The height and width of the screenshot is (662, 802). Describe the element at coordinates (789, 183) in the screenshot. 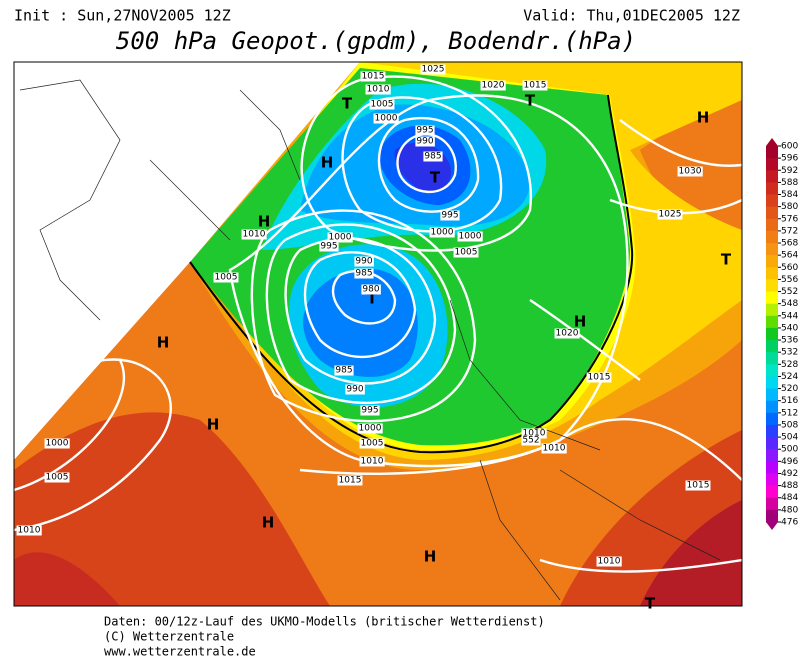

I see `colorbar-label: 588` at that location.